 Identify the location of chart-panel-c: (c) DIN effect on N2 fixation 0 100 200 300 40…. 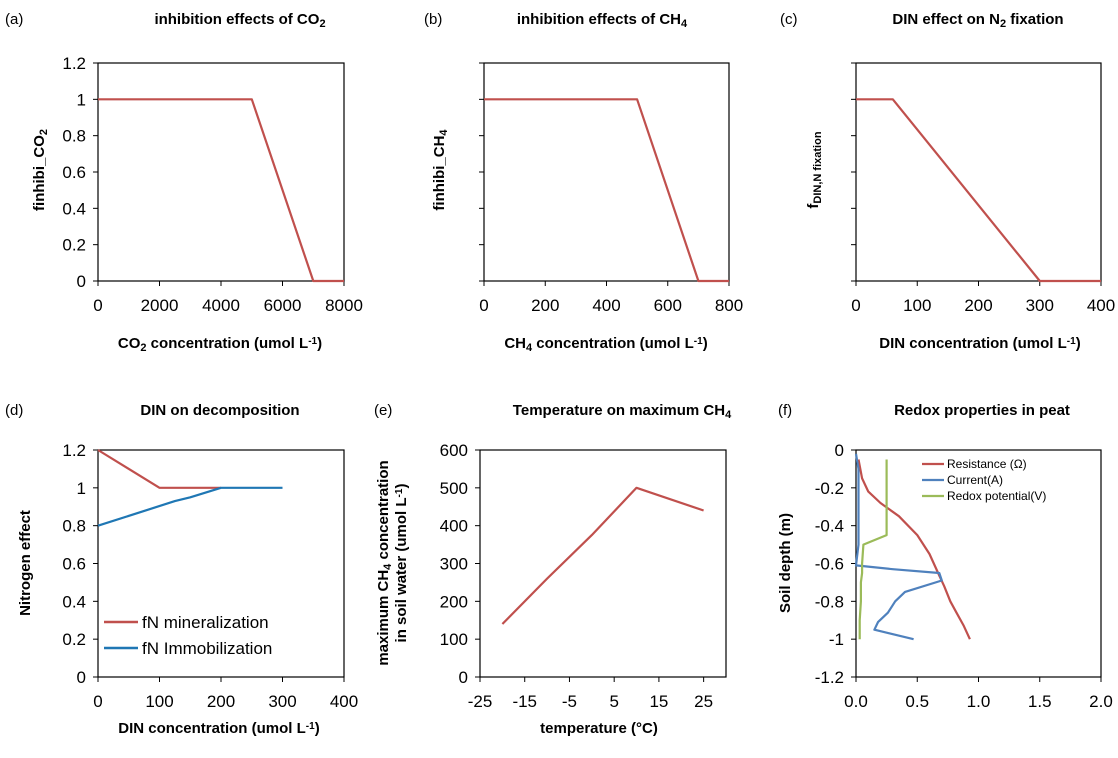
(947, 181).